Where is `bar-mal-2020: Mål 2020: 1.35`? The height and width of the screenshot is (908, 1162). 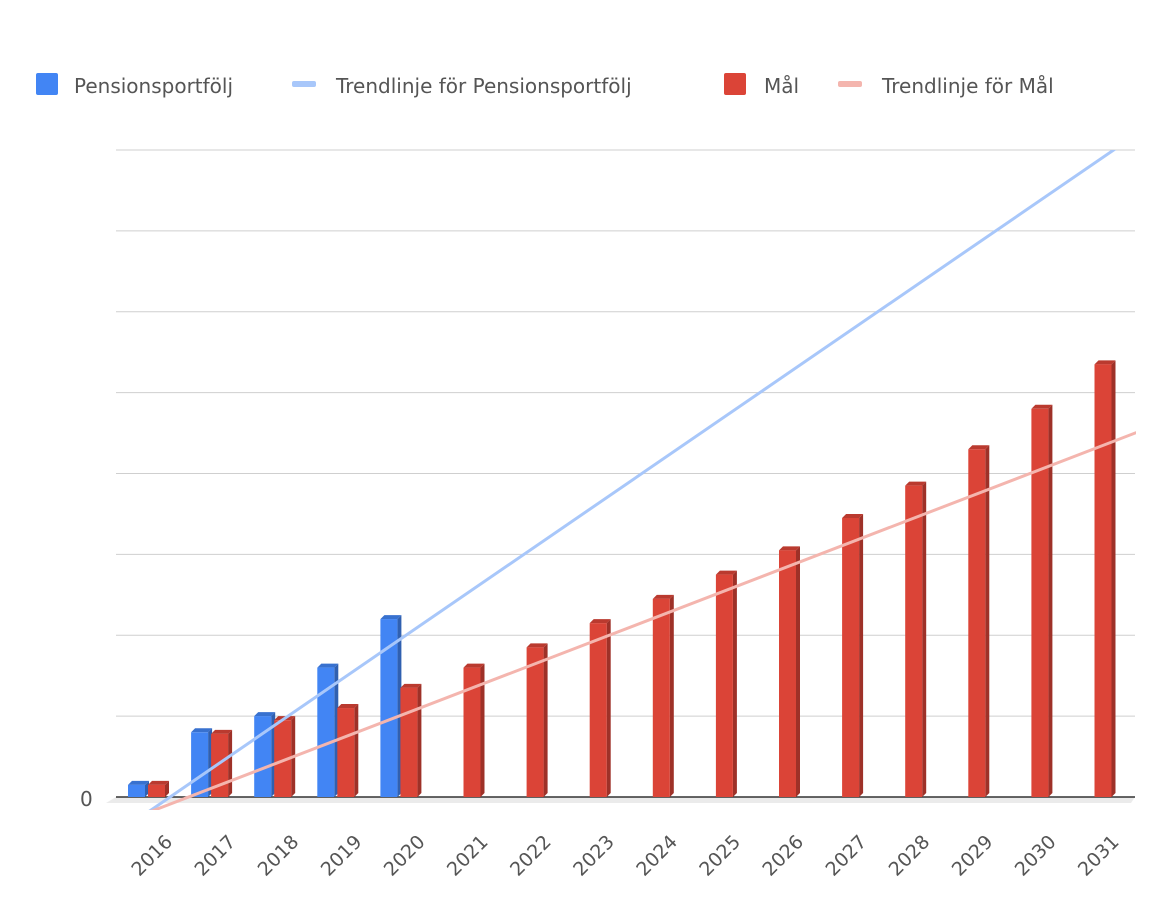
bar-mal-2020: Mål 2020: 1.35 is located at coordinates (411, 740).